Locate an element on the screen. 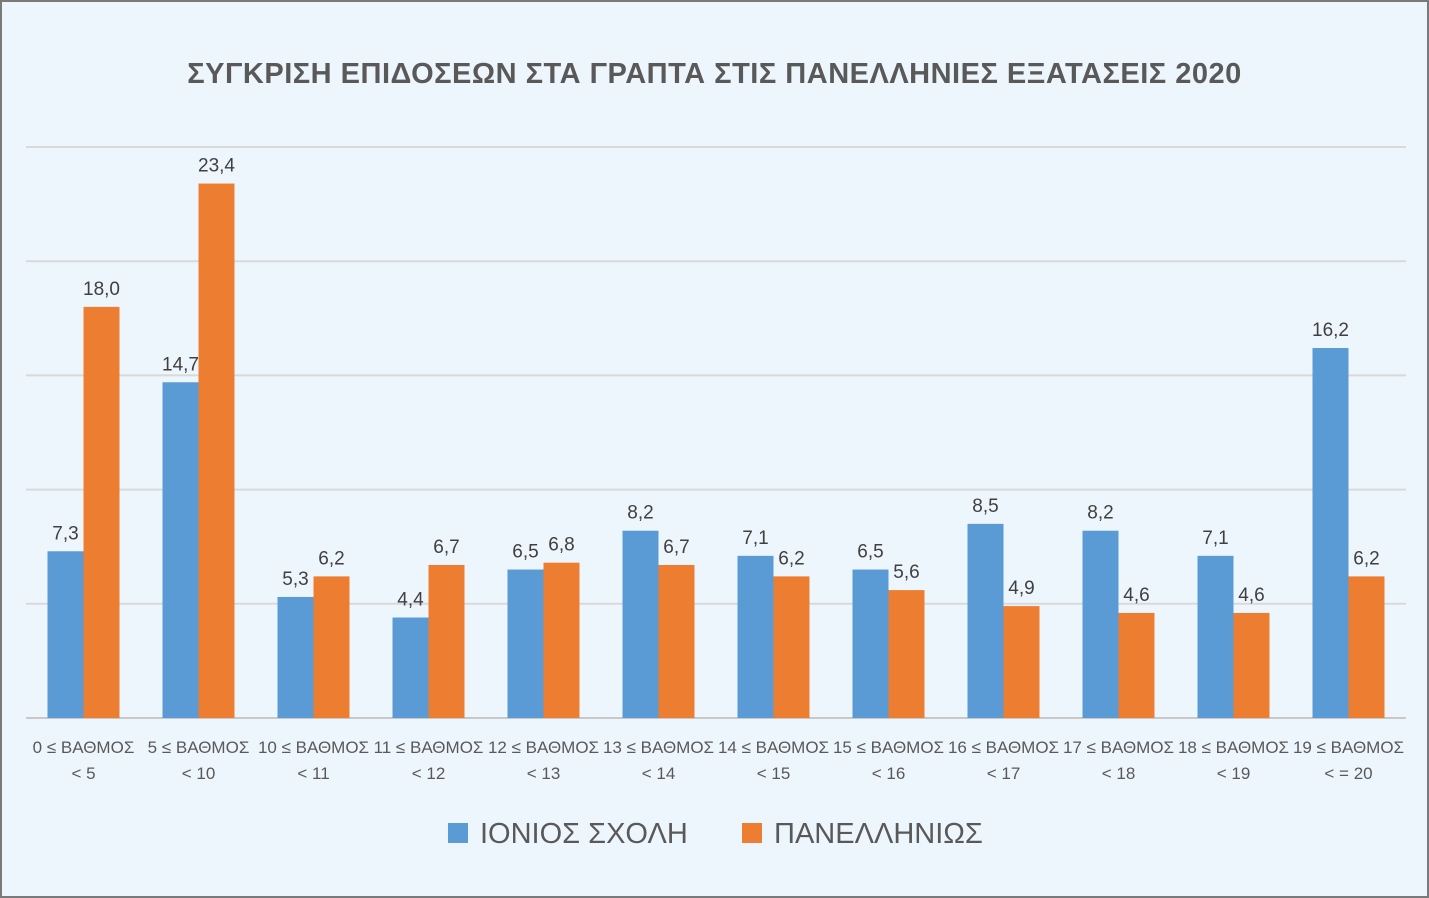  data-label: 5,3 is located at coordinates (295, 579).